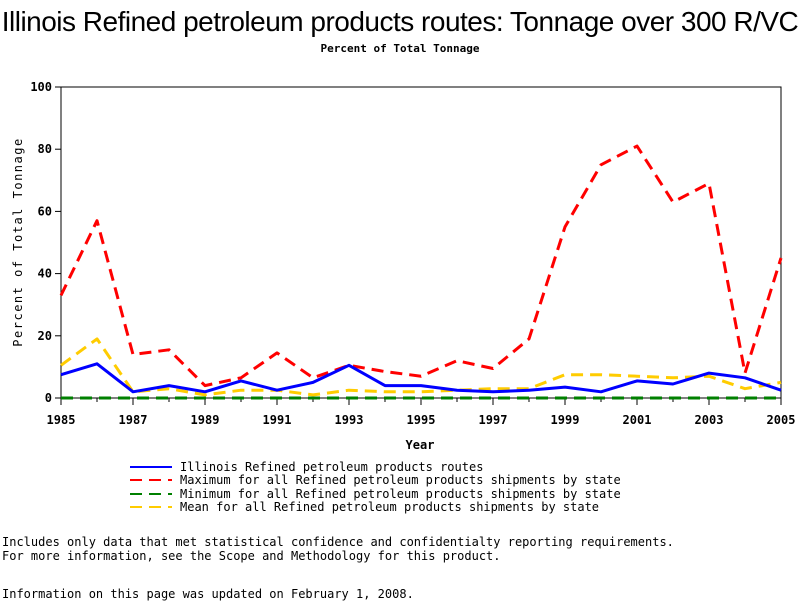 Image resolution: width=800 pixels, height=601 pixels. Describe the element at coordinates (565, 420) in the screenshot. I see `x-tick-label: 1999` at that location.